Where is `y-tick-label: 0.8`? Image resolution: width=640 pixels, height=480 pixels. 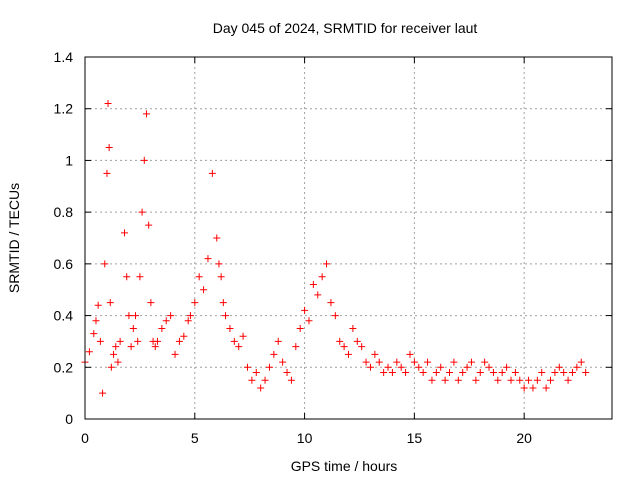 y-tick-label: 0.8 is located at coordinates (64, 212).